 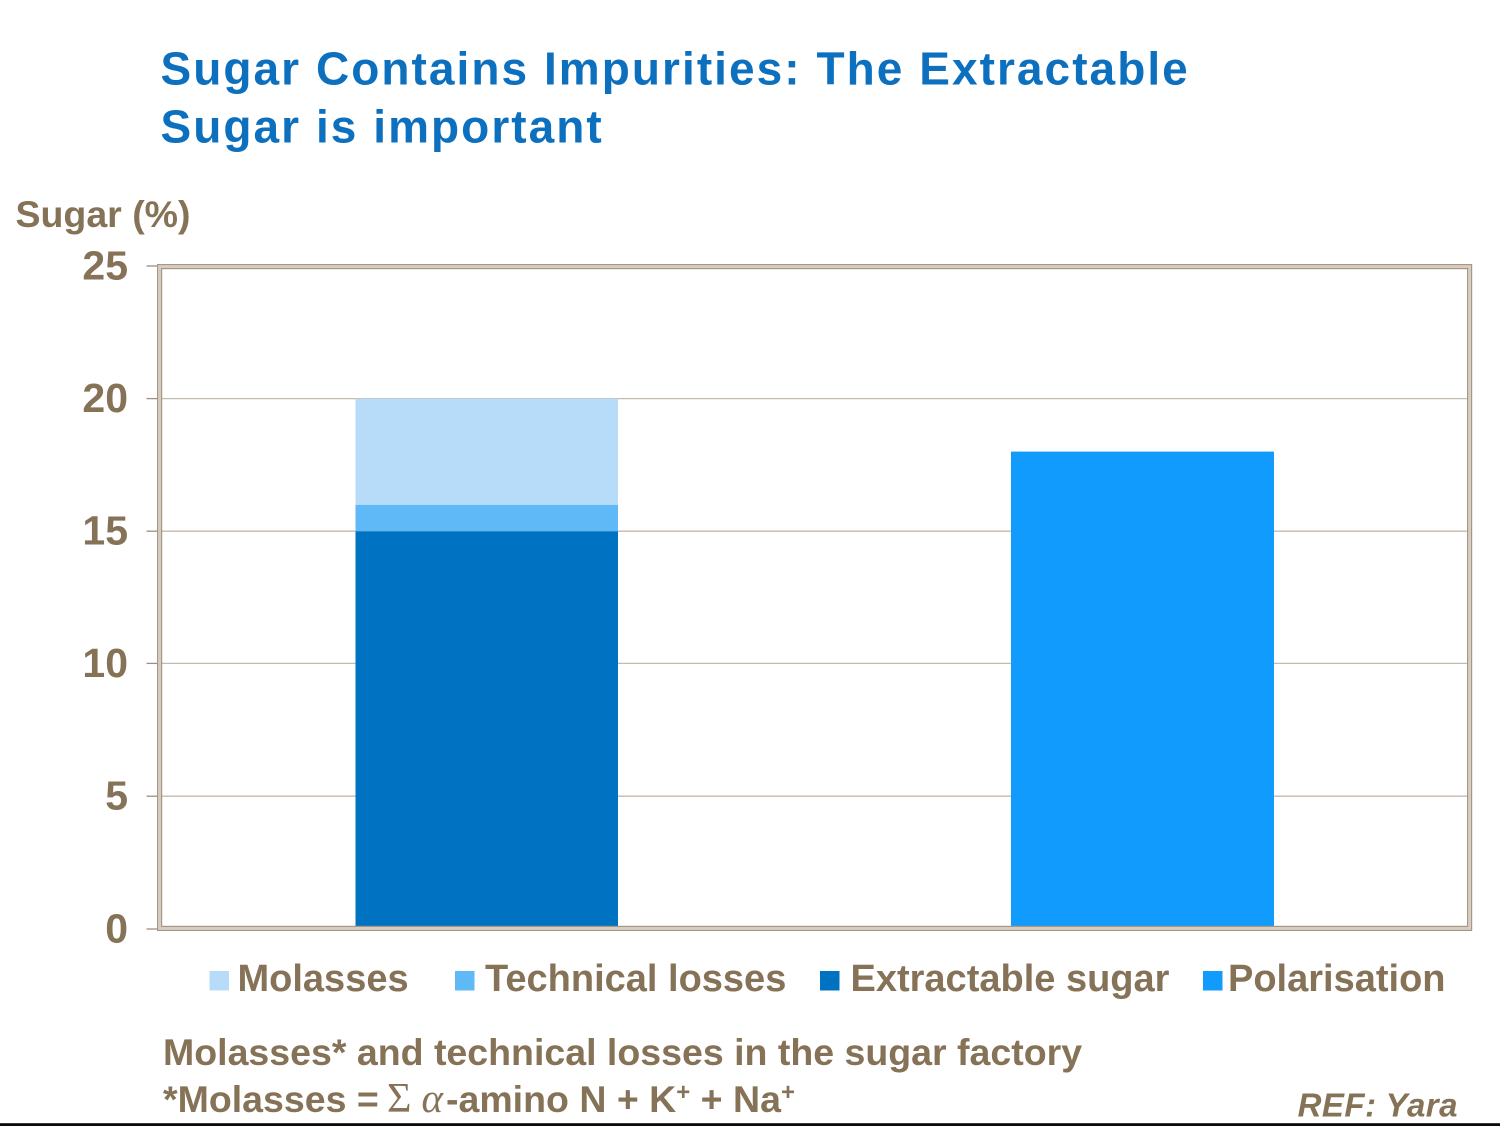 What do you see at coordinates (105, 663) in the screenshot?
I see `svg-text: 10` at bounding box center [105, 663].